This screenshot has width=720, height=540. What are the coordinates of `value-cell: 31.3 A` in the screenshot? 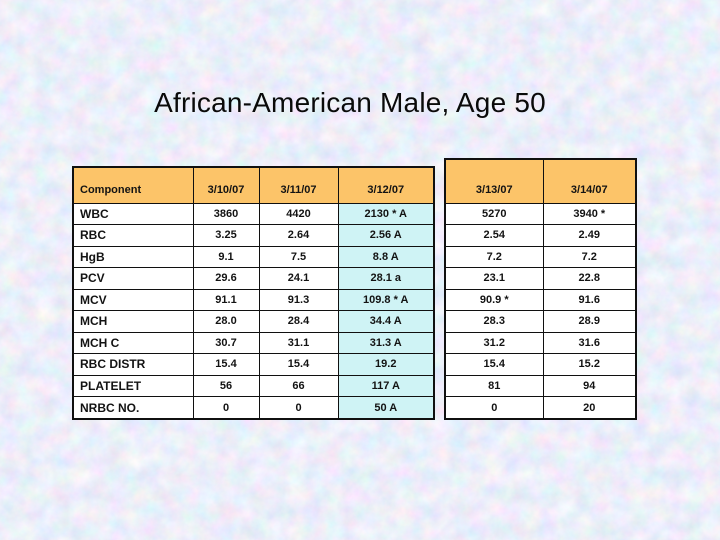 It's located at (386, 343).